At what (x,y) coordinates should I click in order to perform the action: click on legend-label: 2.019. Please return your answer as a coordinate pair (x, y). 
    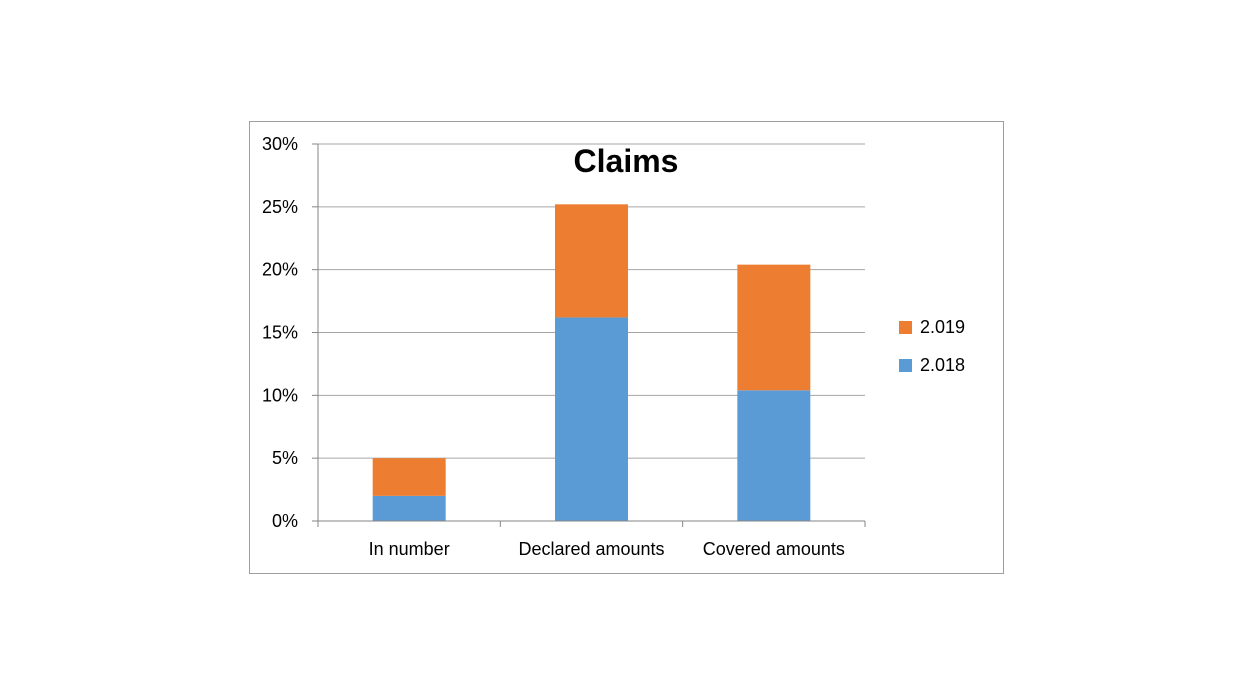
    Looking at the image, I should click on (942, 327).